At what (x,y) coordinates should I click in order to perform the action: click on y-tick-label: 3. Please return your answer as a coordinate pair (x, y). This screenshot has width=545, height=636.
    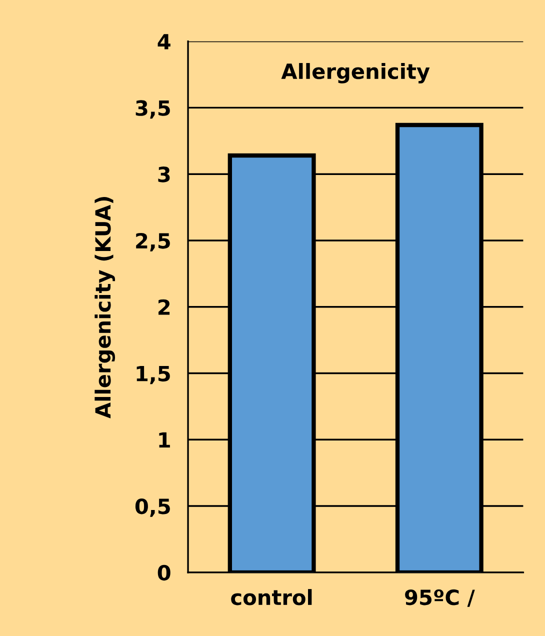
    Looking at the image, I should click on (164, 174).